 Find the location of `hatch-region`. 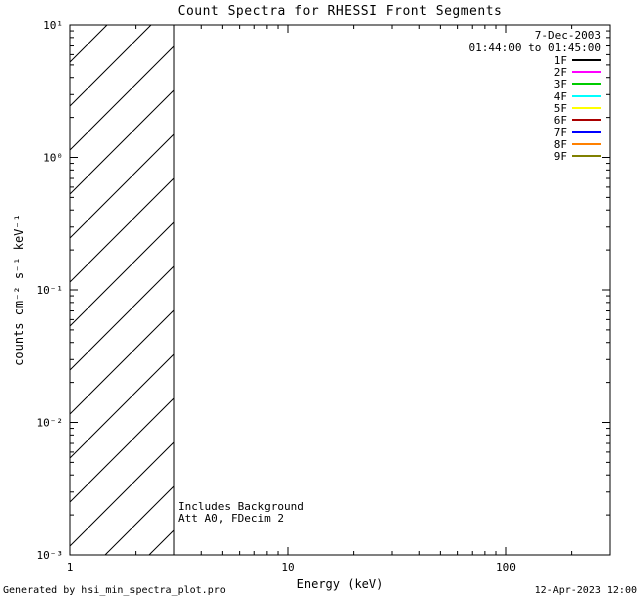

hatch-region is located at coordinates (122, 290).